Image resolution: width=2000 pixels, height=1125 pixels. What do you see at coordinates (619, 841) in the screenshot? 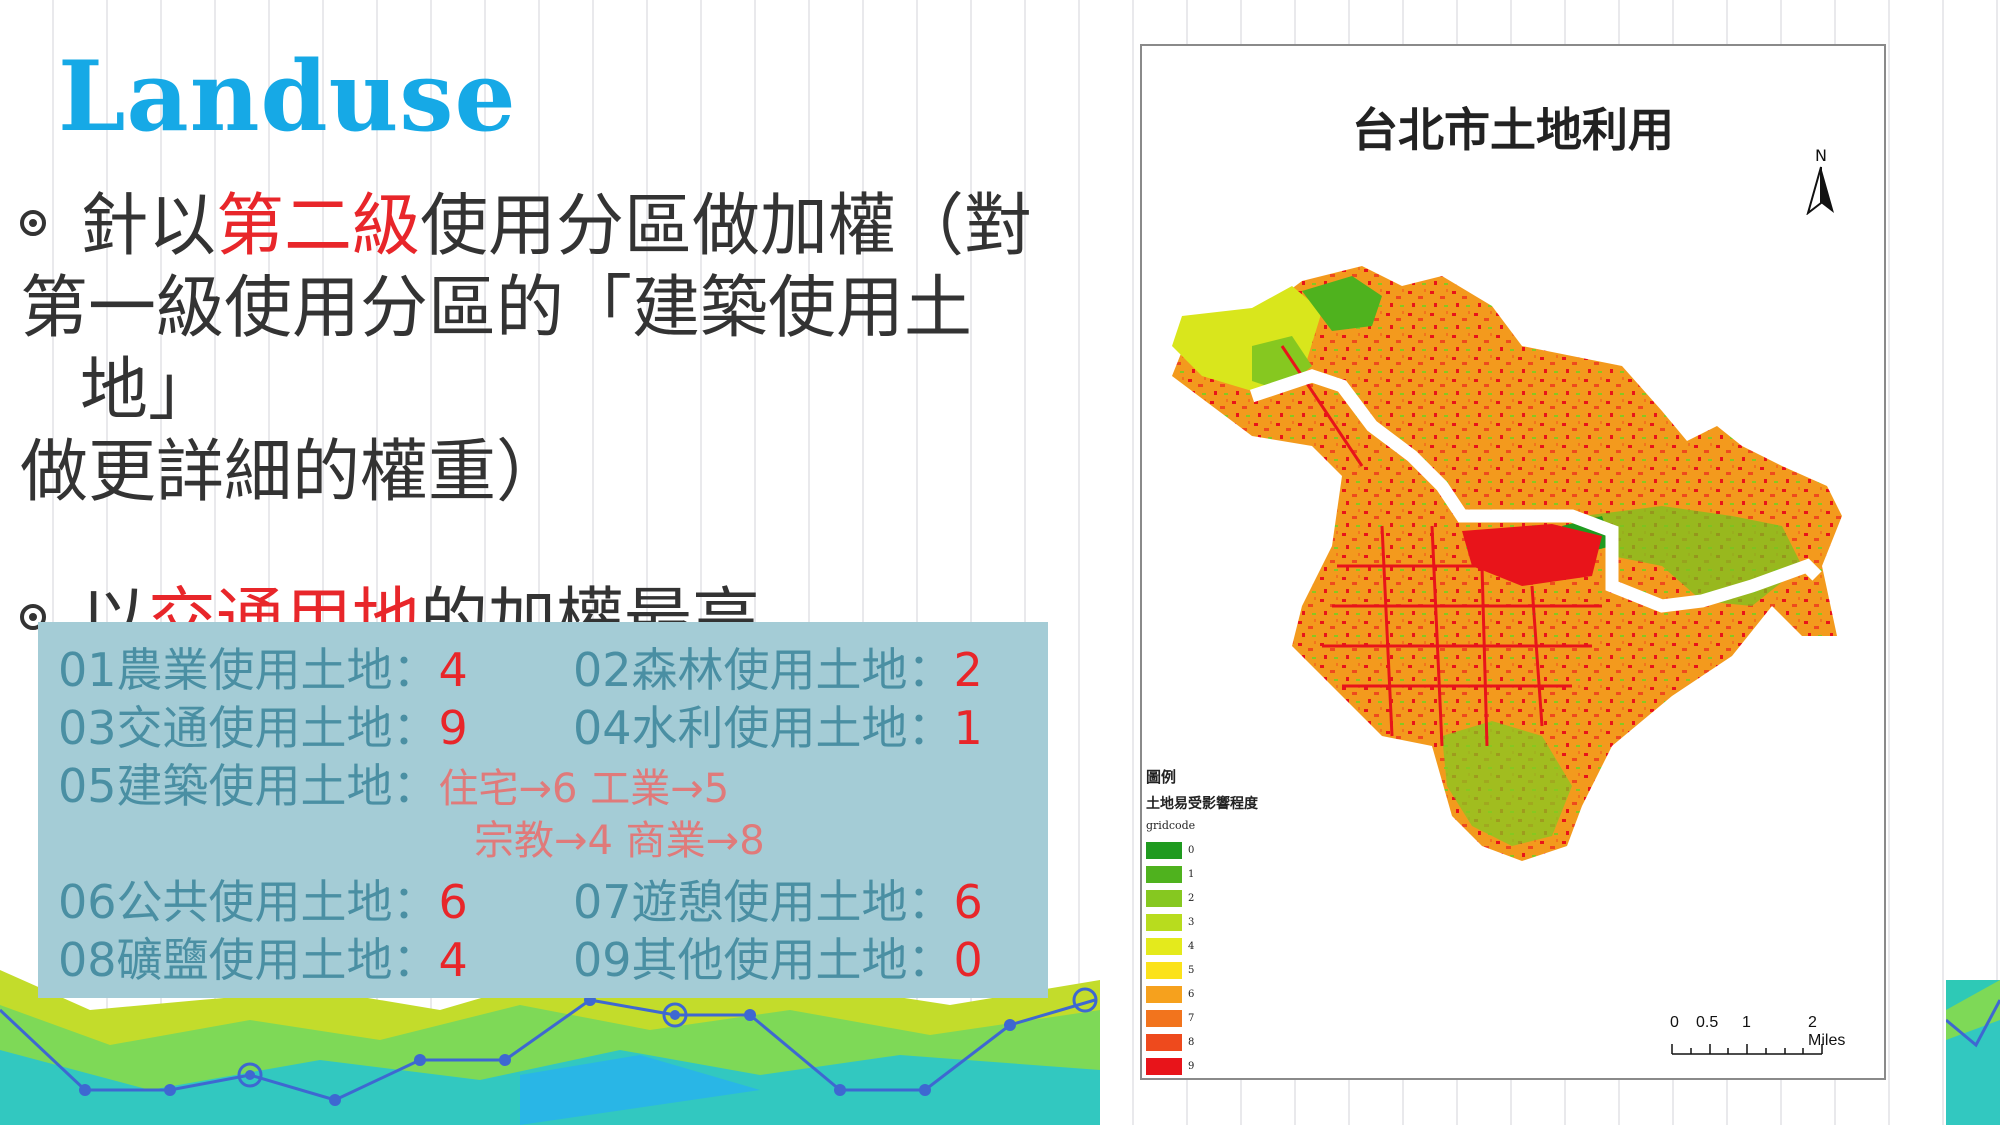
I see `weight-sub-2: 宗教→4 商業→8` at bounding box center [619, 841].